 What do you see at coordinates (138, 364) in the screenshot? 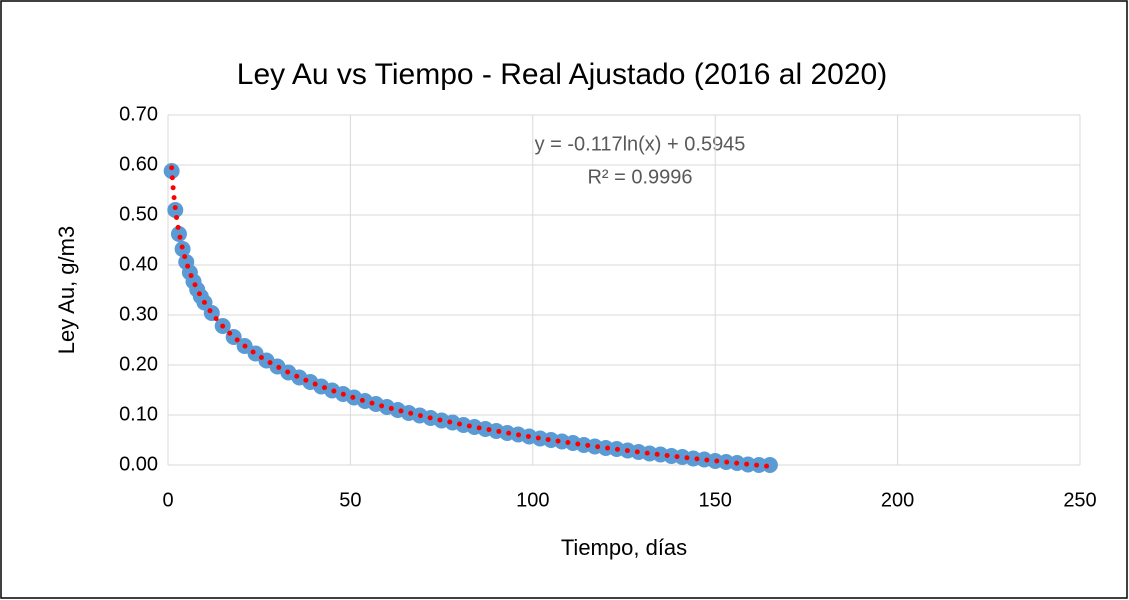
I see `y-tick-label: 0.20` at bounding box center [138, 364].